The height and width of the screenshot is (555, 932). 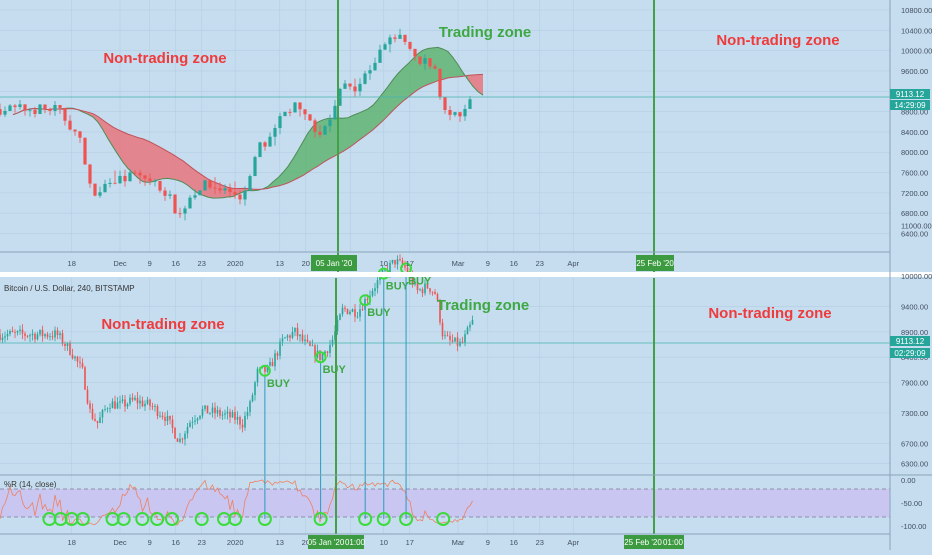 I want to click on wr-tick: -50.00, so click(x=911, y=503).